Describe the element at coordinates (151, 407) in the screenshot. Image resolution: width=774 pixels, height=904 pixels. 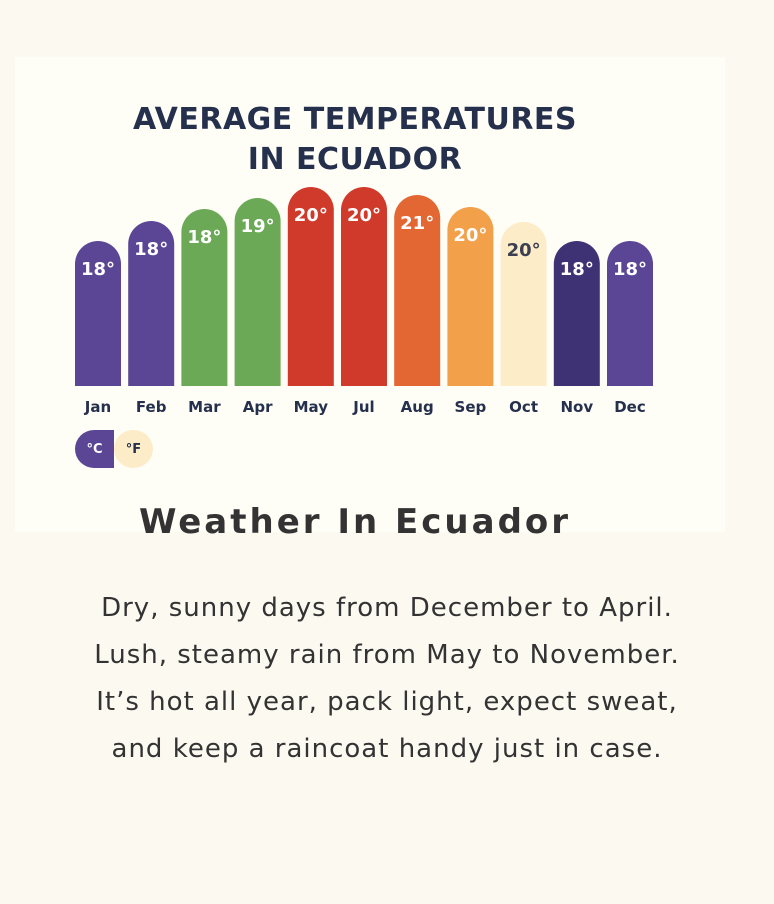
I see `month-label: Feb` at that location.